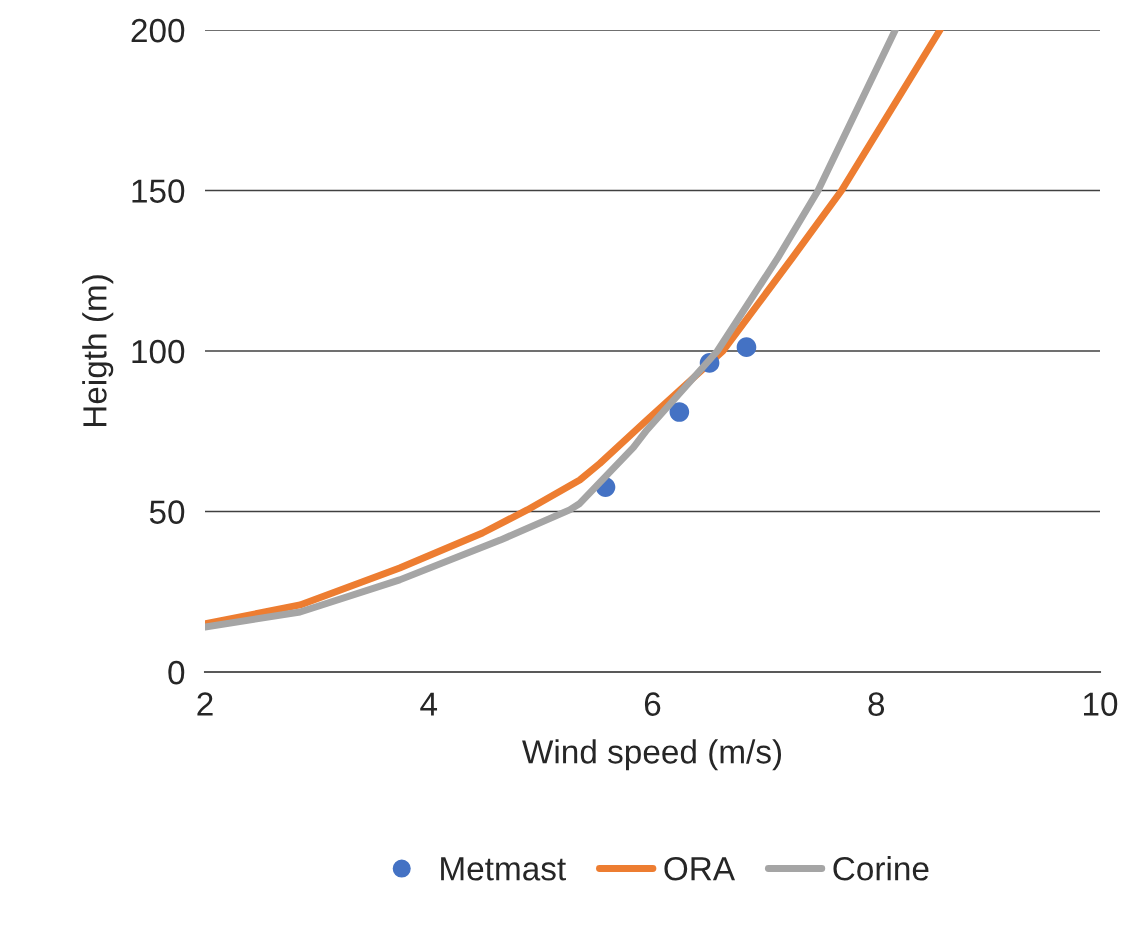  Describe the element at coordinates (158, 30) in the screenshot. I see `y-tick-label: 200` at that location.